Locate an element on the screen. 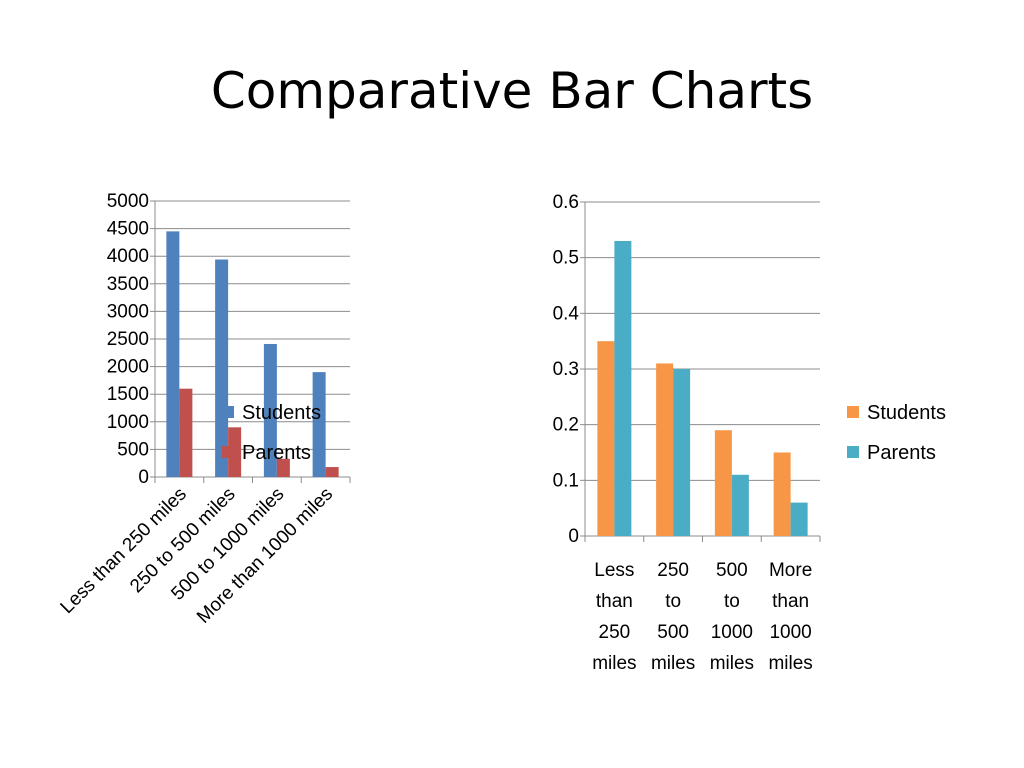 The image size is (1024, 768). y-tick-label: 0.6 is located at coordinates (566, 202).